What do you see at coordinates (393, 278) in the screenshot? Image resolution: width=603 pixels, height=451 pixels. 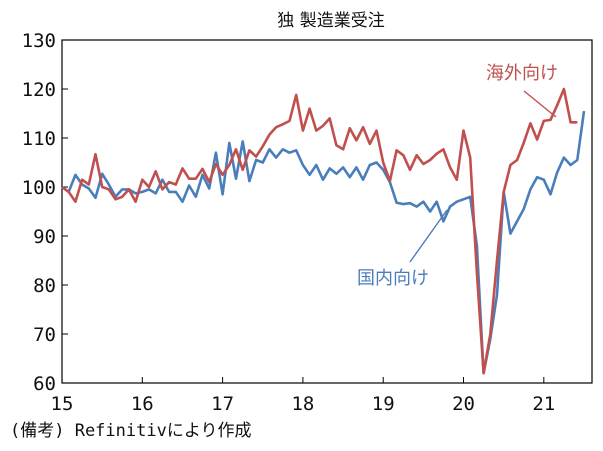 I see `series-annotation-label: 国内向け` at bounding box center [393, 278].